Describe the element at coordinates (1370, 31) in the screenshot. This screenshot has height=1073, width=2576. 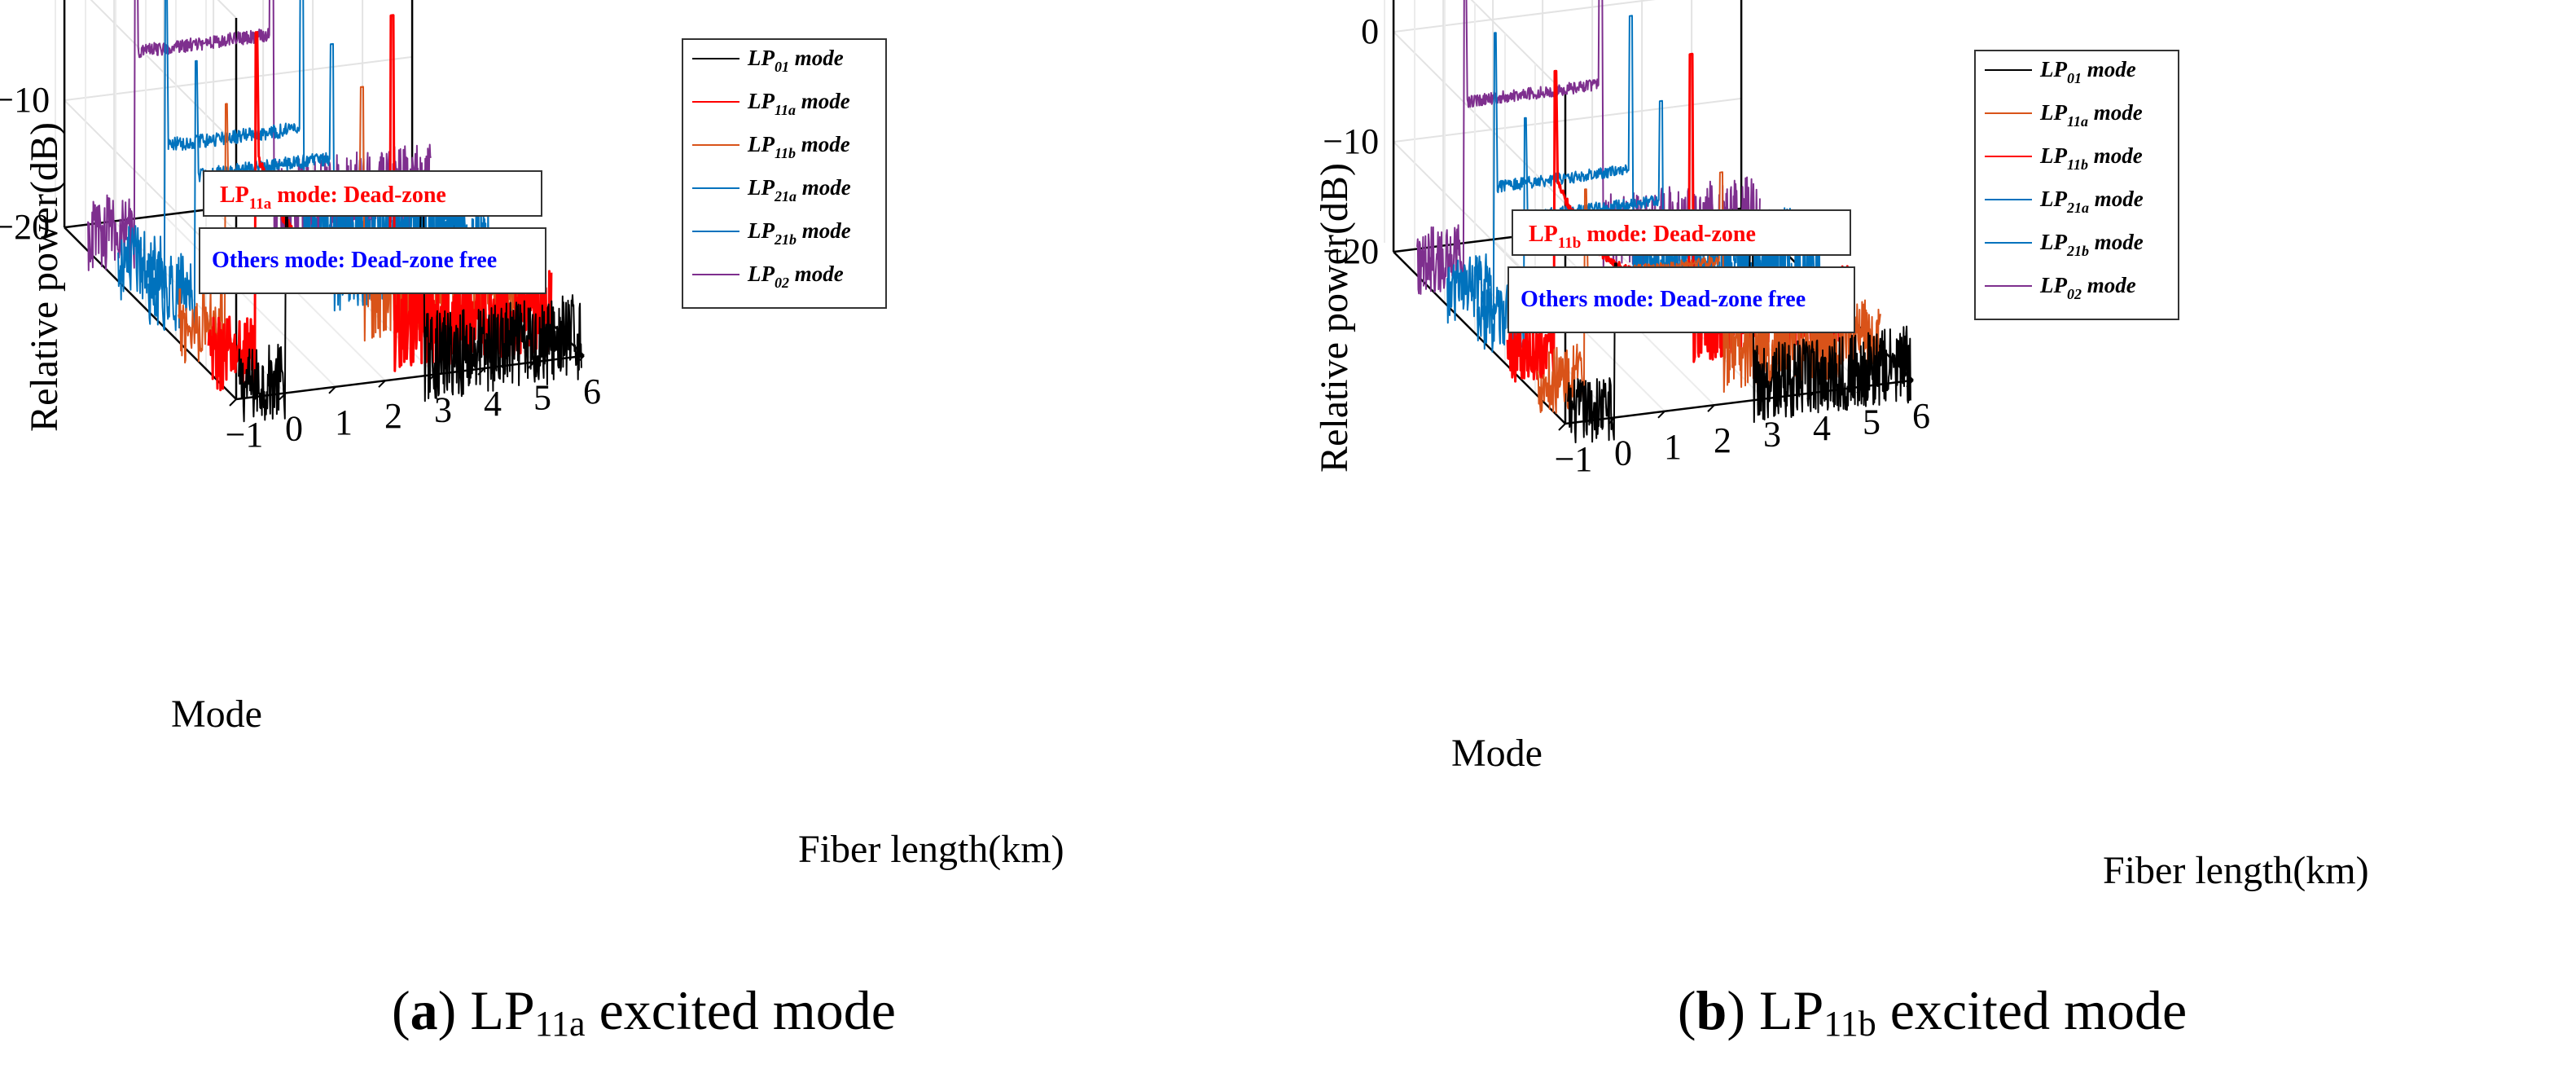
I see `z-tick-label: 0` at that location.